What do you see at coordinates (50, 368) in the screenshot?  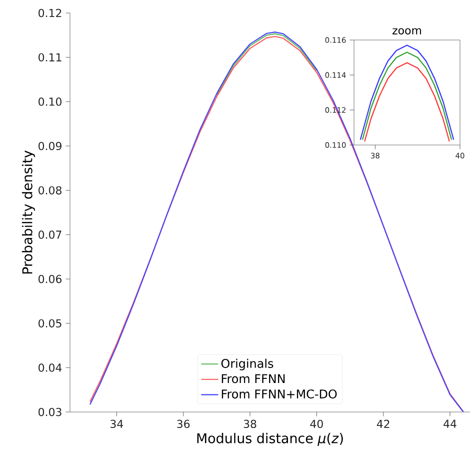 I see `y-tick-label: 0.04` at bounding box center [50, 368].